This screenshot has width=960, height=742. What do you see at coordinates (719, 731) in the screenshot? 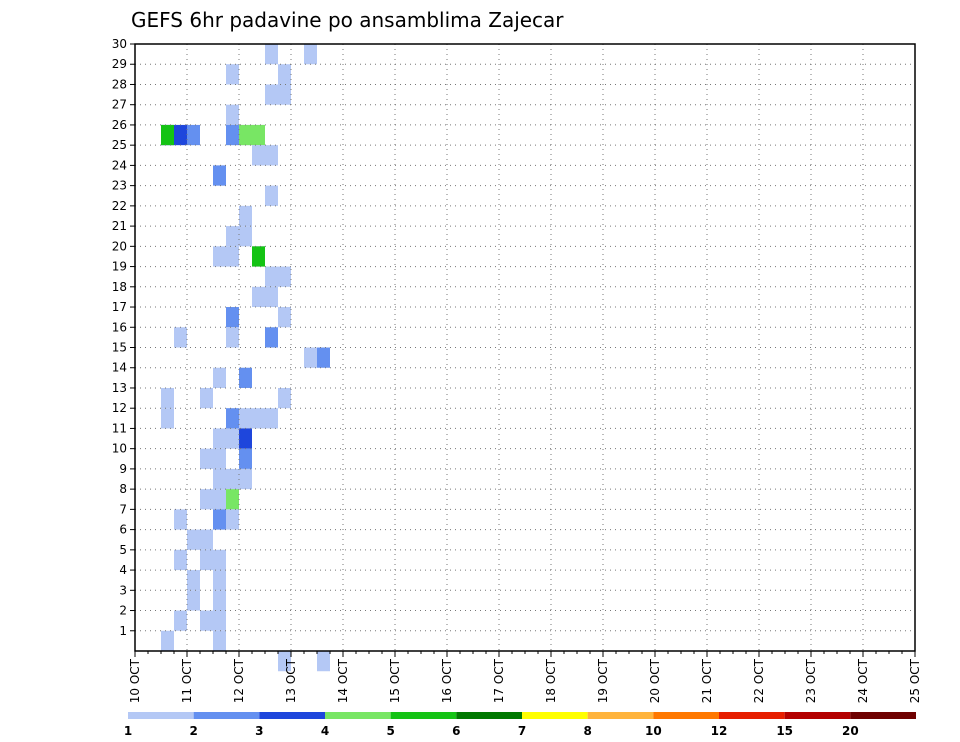
I see `legend-level-label: 12` at bounding box center [719, 731].